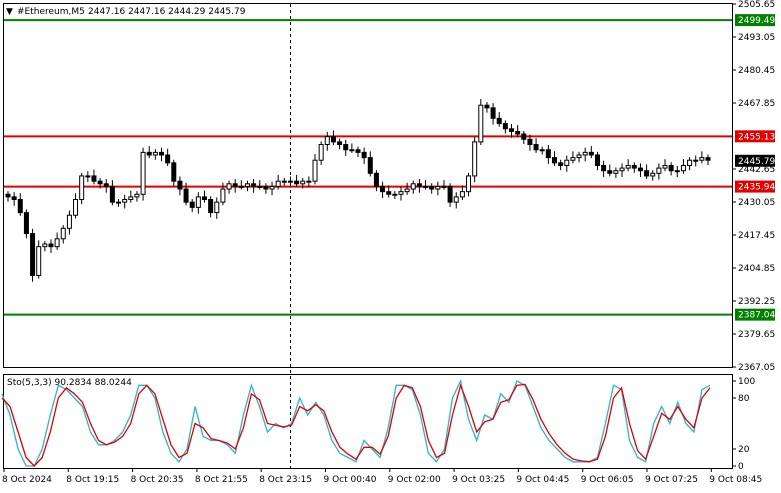 Image resolution: width=781 pixels, height=493 pixels. Describe the element at coordinates (69, 383) in the screenshot. I see `stoch-label: Sto(5,3,3) 90.2834 88.0244` at that location.